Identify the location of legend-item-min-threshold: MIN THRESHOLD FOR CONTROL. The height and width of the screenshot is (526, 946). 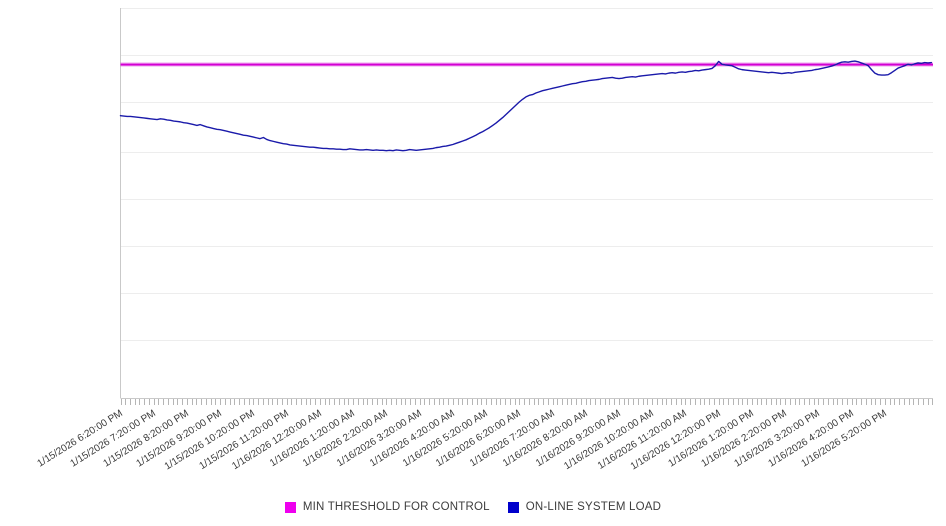
(387, 507).